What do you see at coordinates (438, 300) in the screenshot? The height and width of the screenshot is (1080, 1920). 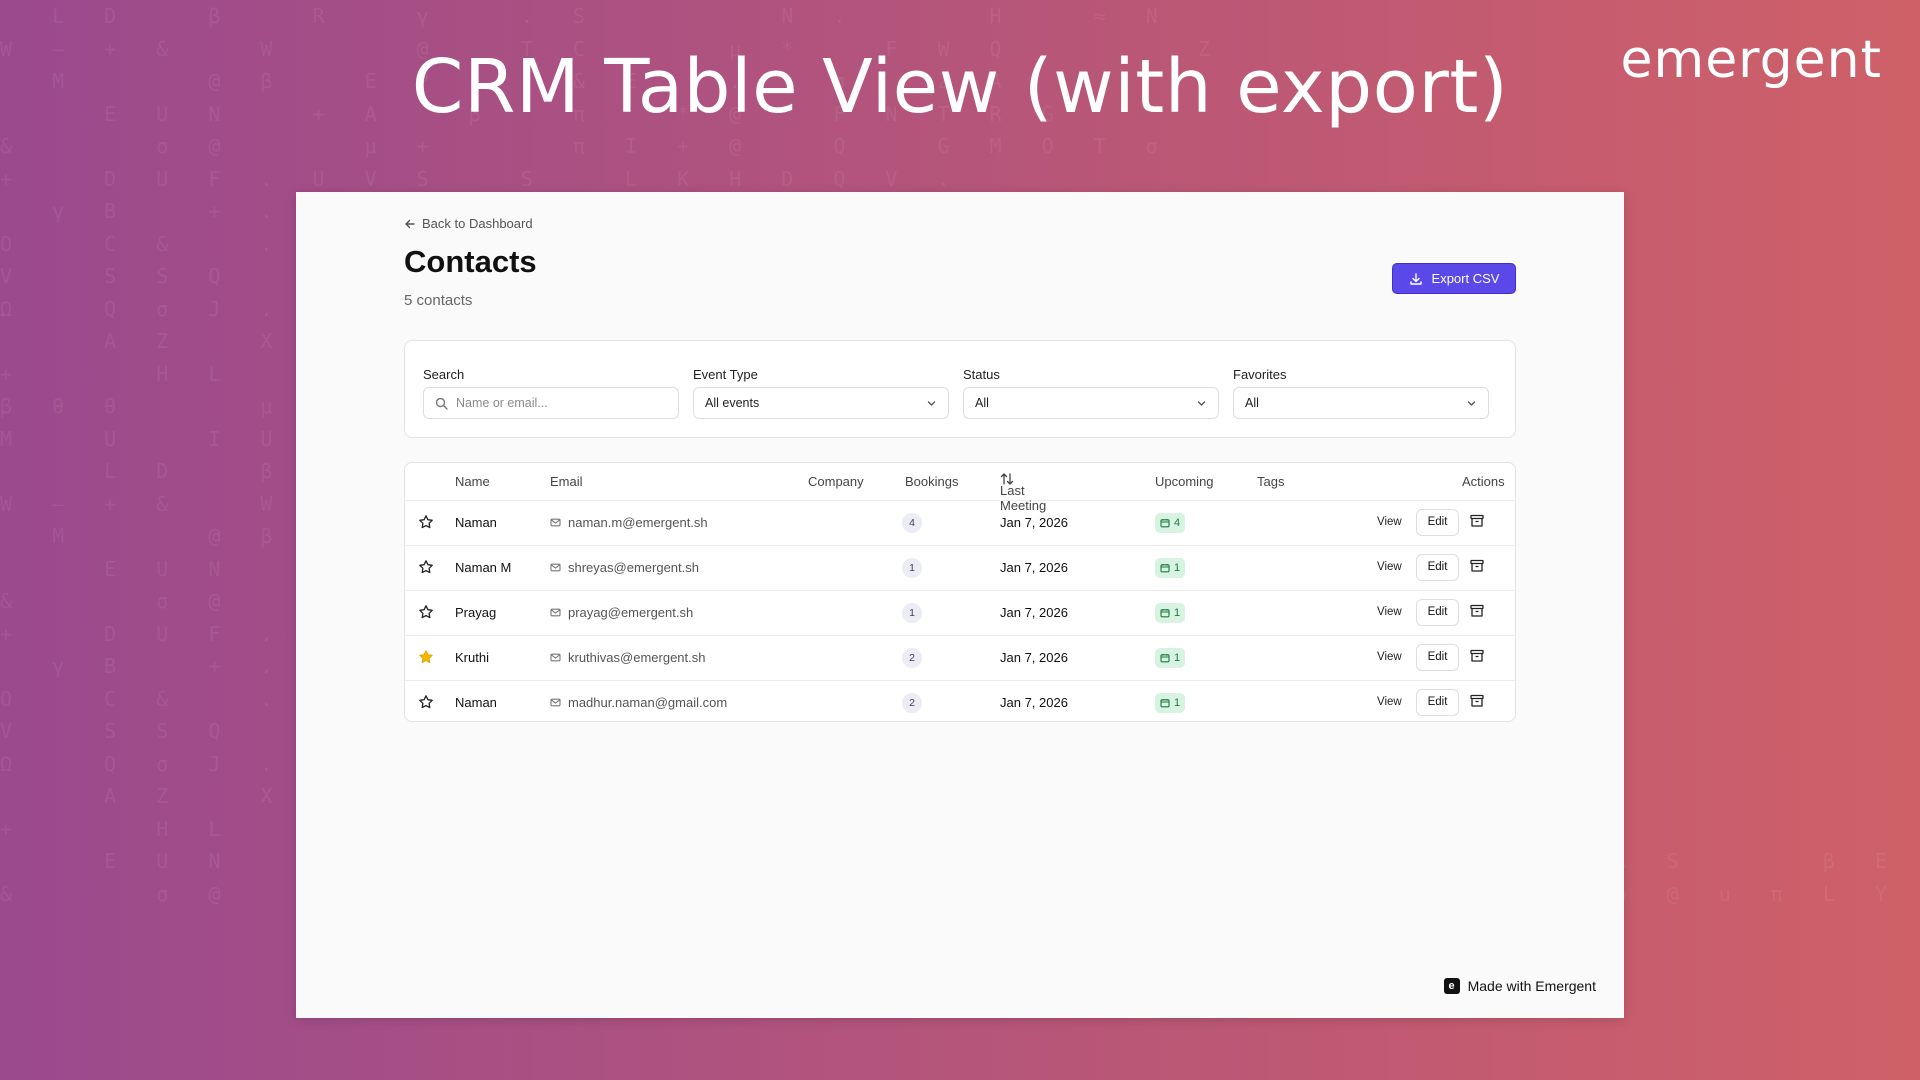 I see `contacts-count: 5 contacts` at bounding box center [438, 300].